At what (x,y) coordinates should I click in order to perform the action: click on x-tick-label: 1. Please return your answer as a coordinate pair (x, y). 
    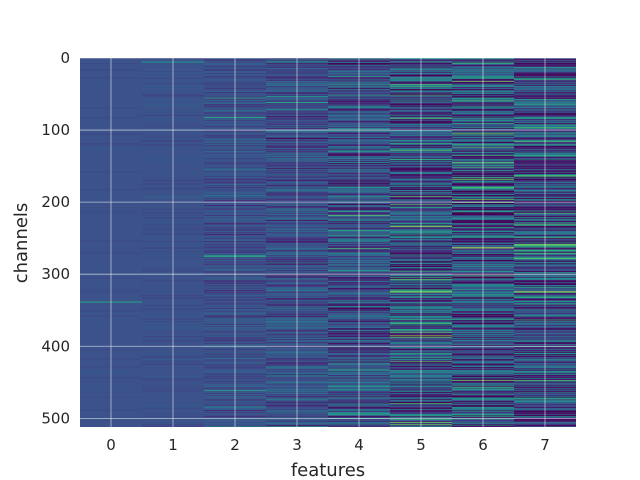
    Looking at the image, I should click on (173, 445).